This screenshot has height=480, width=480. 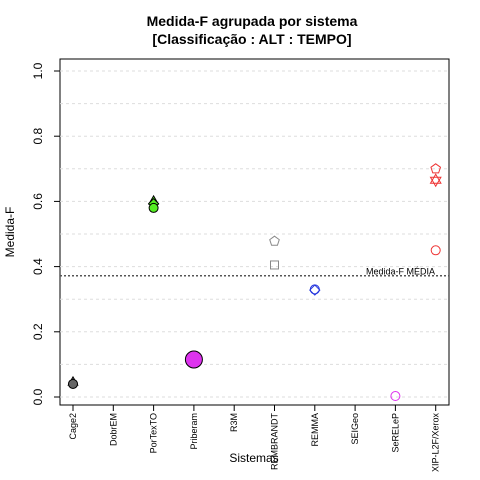 I want to click on y-tick-label: 0.6, so click(x=38, y=201).